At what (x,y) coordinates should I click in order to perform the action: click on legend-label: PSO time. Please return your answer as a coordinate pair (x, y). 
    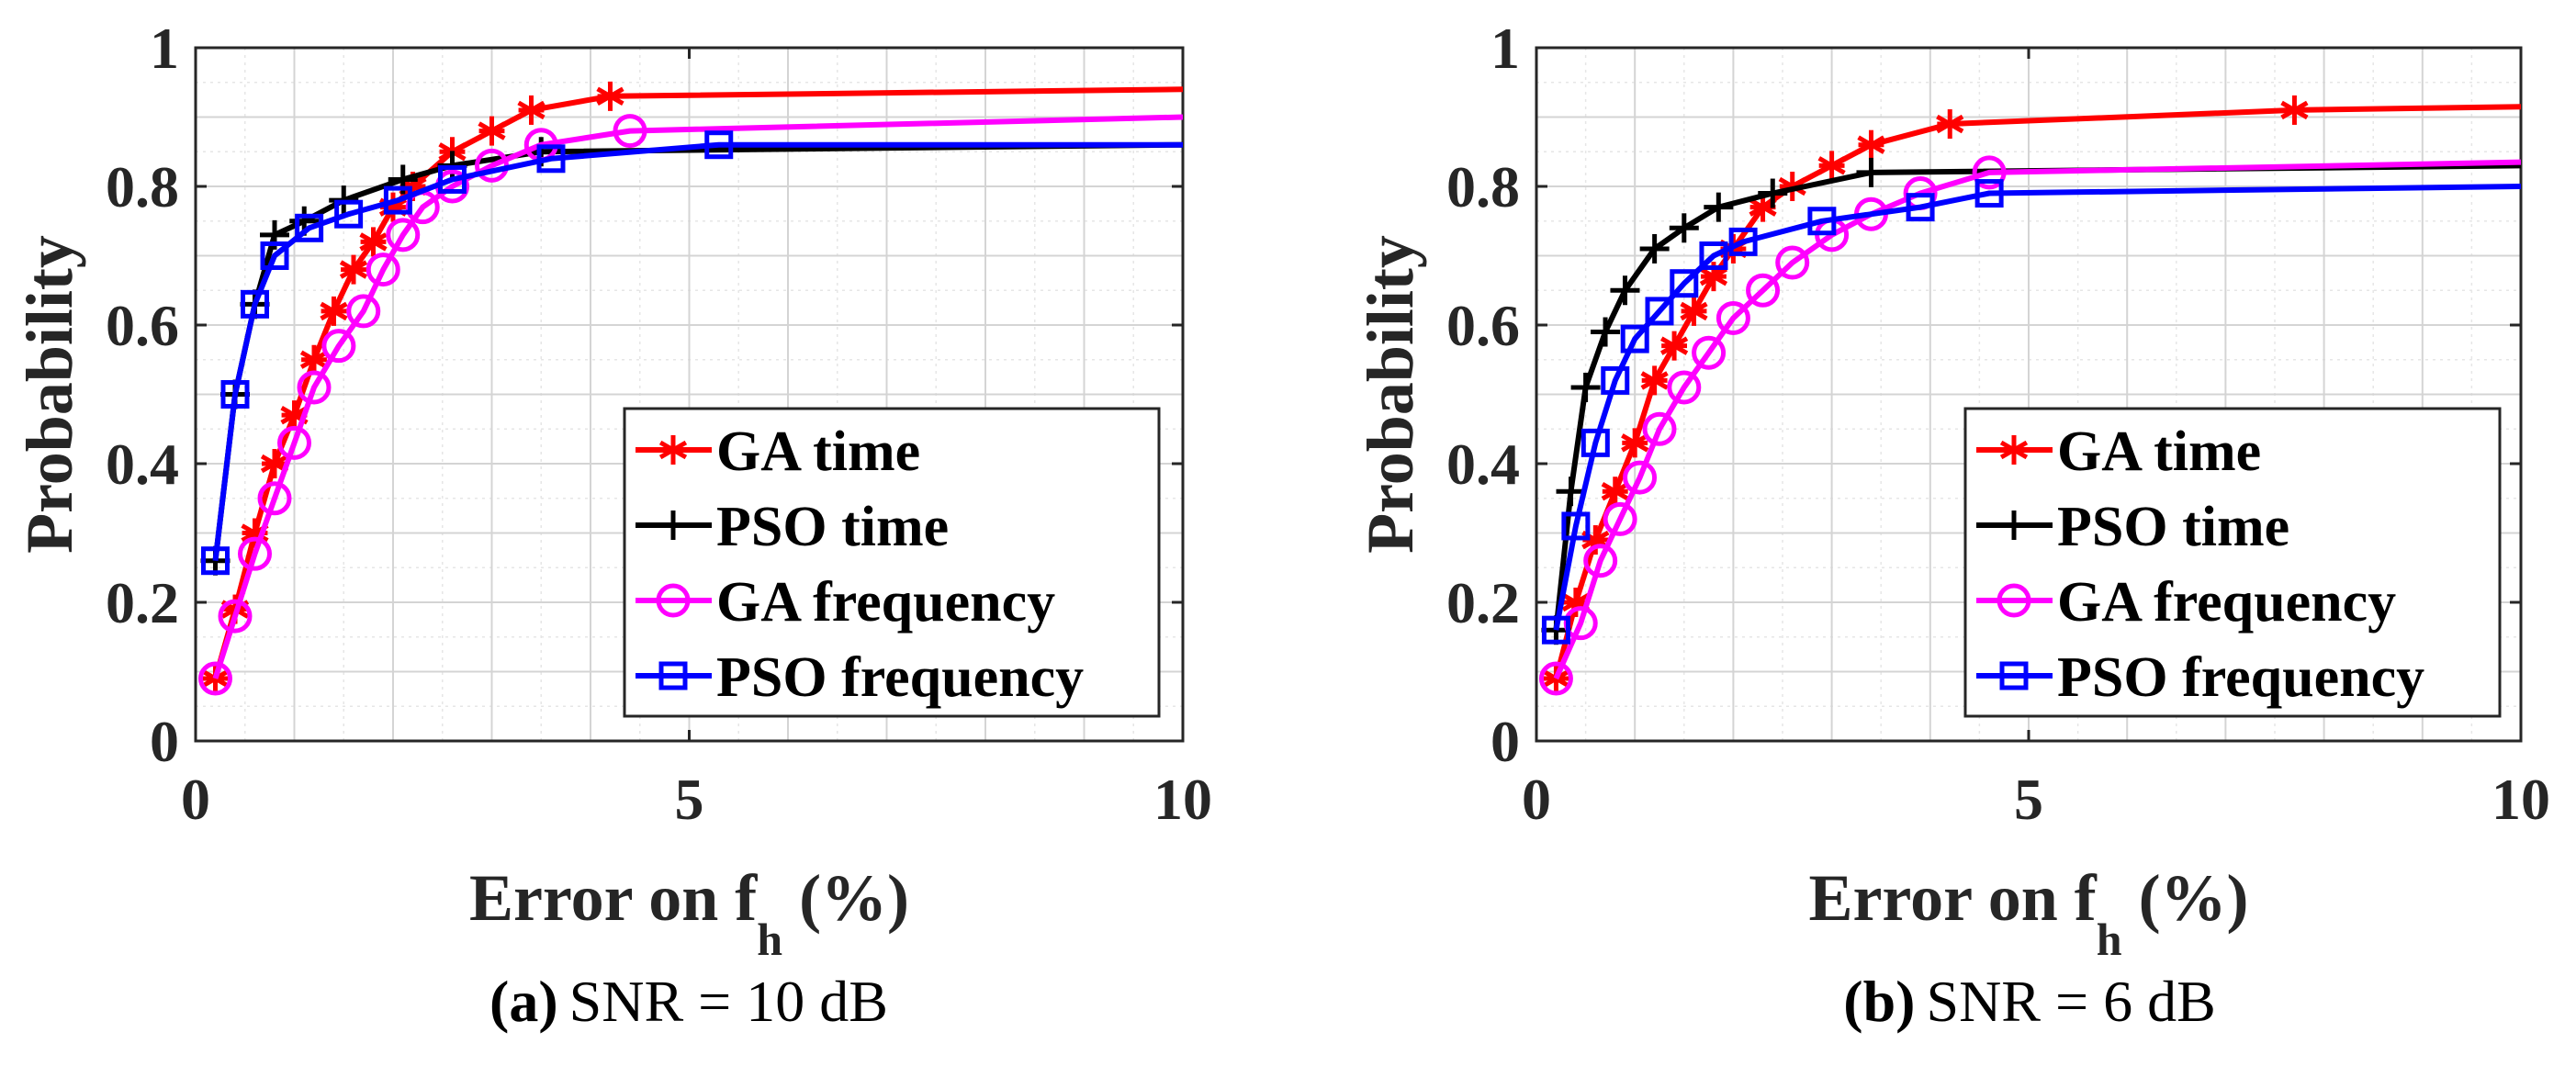
    Looking at the image, I should click on (2173, 527).